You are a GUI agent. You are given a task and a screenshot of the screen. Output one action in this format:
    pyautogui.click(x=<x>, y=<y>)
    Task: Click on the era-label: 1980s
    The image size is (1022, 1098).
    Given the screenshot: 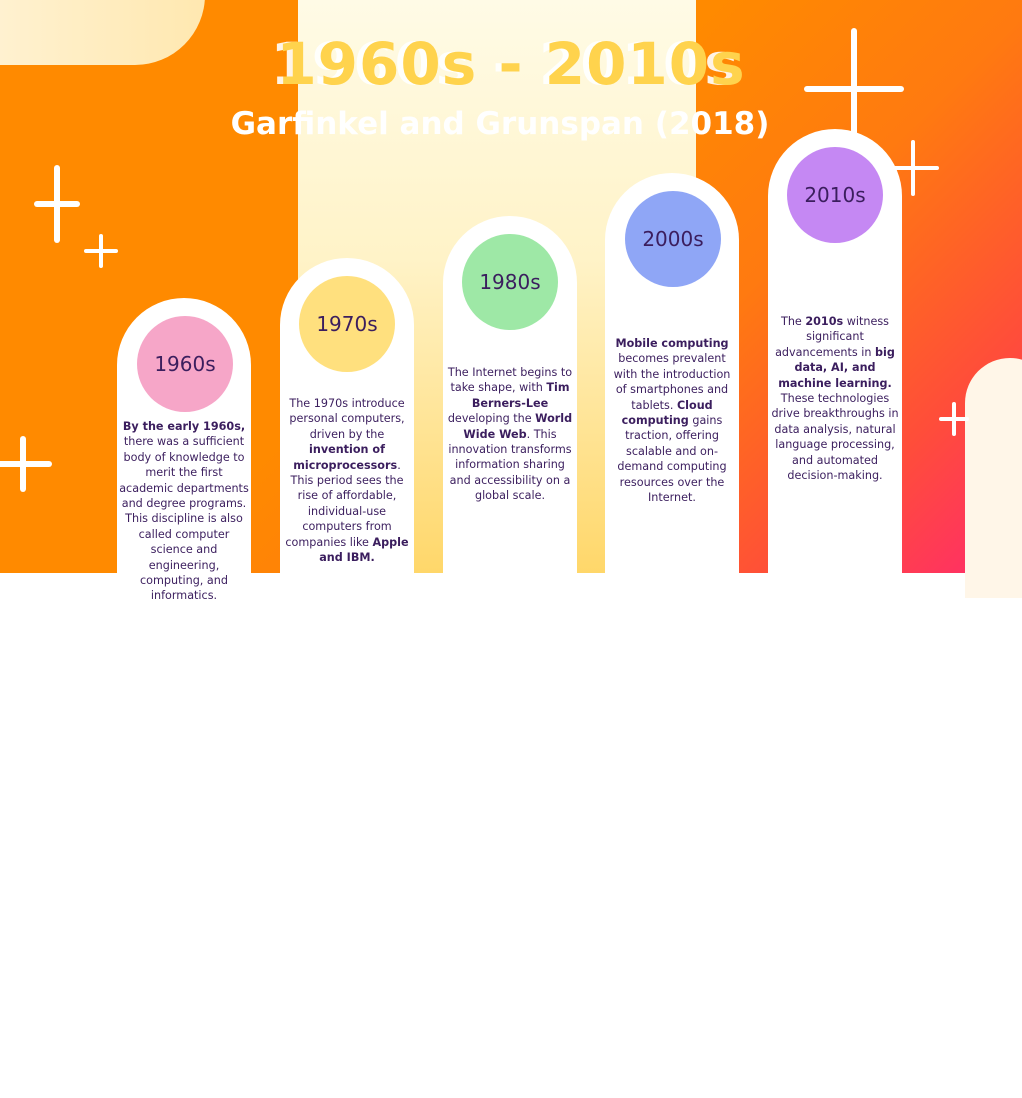 What is the action you would take?
    pyautogui.click(x=510, y=282)
    